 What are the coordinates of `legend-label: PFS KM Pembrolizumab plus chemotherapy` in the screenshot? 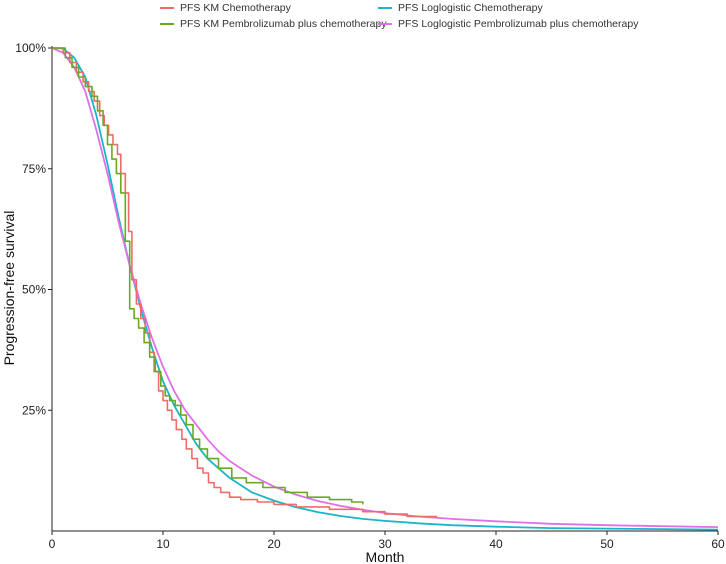 It's located at (283, 24).